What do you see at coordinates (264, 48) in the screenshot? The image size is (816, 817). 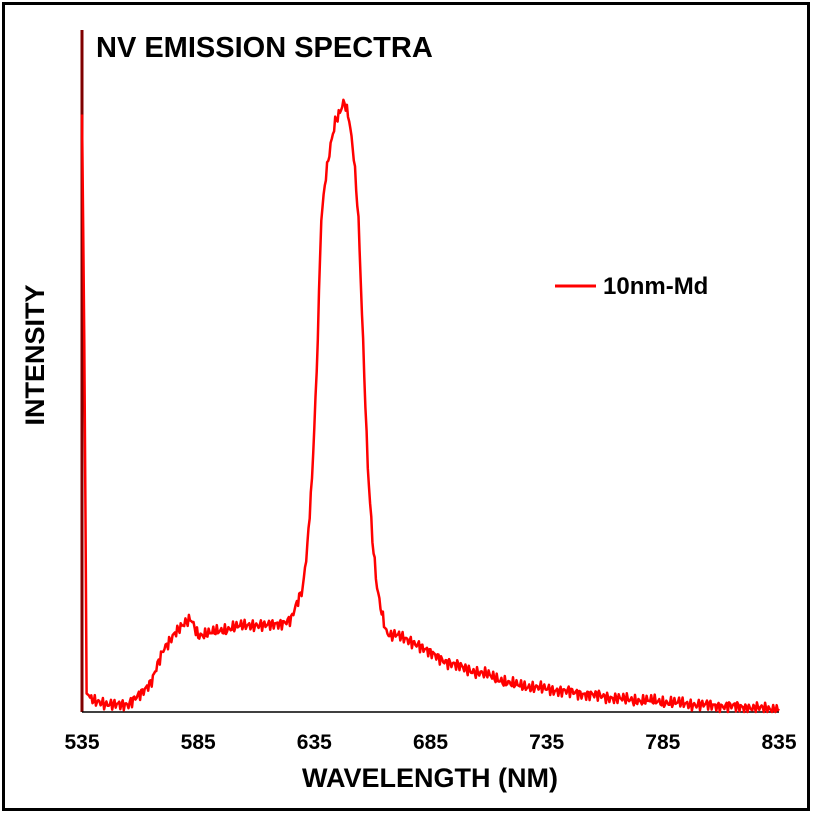 I see `chart-title: NV EMISSION SPECTRA` at bounding box center [264, 48].